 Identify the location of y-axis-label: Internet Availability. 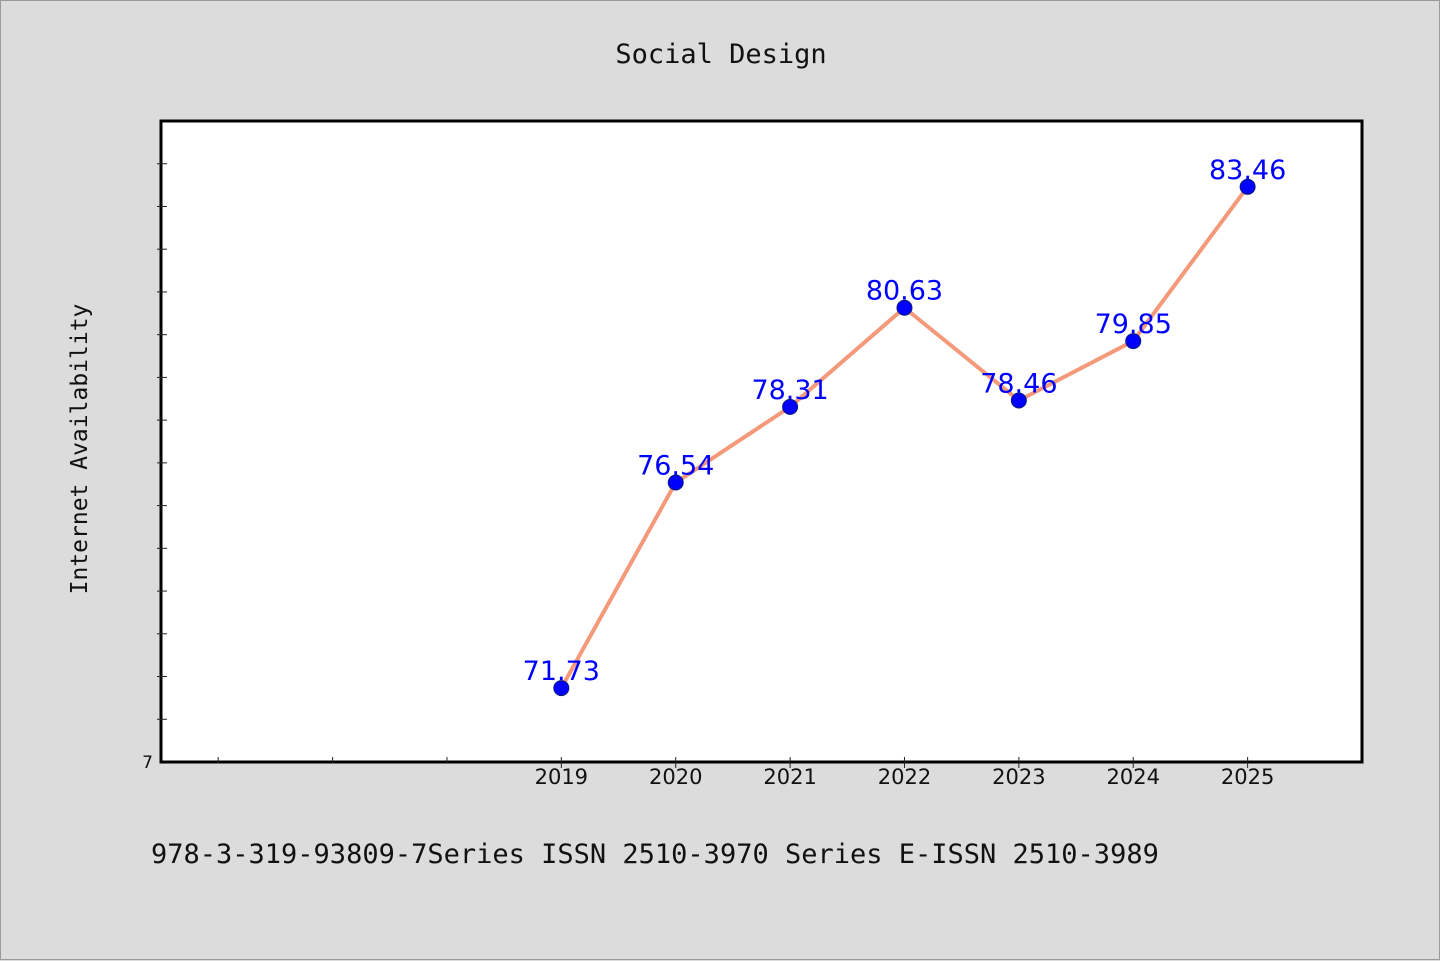
(80, 449).